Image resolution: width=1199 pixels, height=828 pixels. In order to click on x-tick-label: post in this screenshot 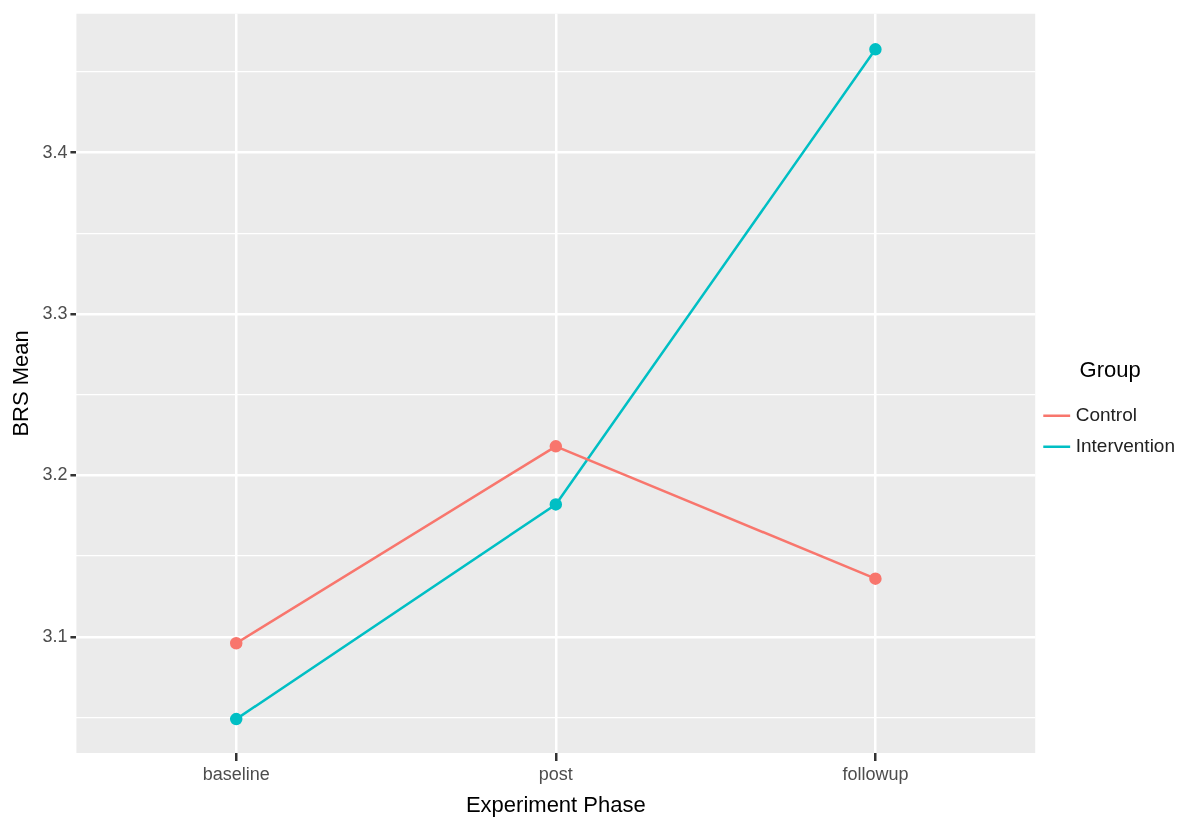, I will do `click(555, 773)`.